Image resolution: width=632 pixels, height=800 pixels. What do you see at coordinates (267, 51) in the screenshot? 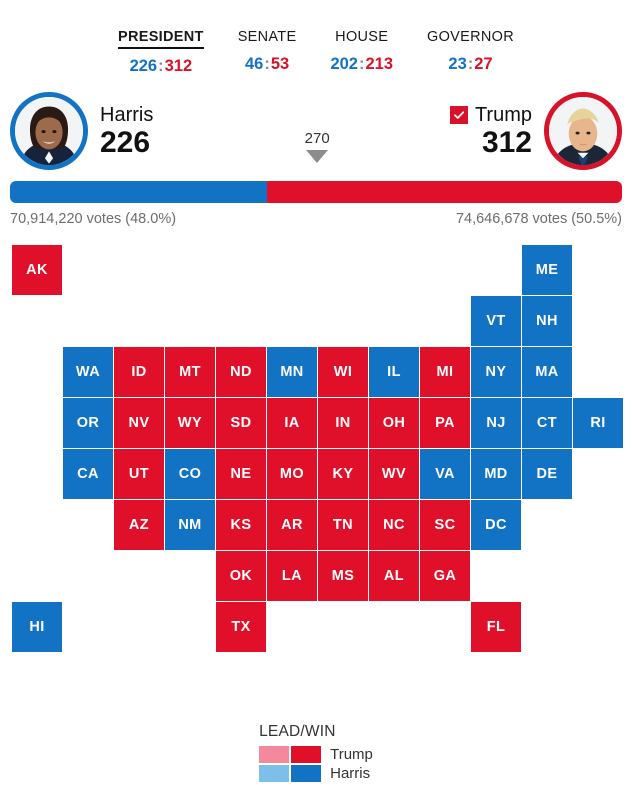
I see `tab-senate: SENATE 46:53` at bounding box center [267, 51].